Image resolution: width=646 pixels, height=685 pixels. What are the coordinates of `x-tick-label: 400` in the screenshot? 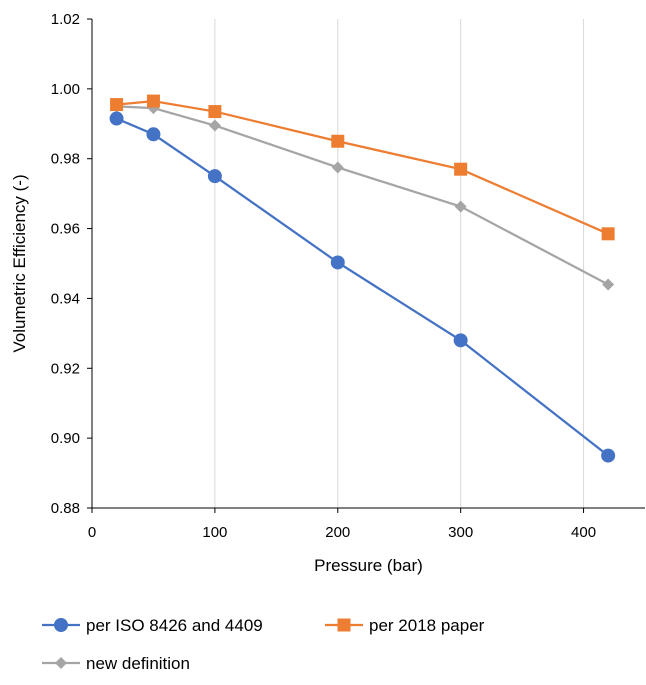 It's located at (583, 532).